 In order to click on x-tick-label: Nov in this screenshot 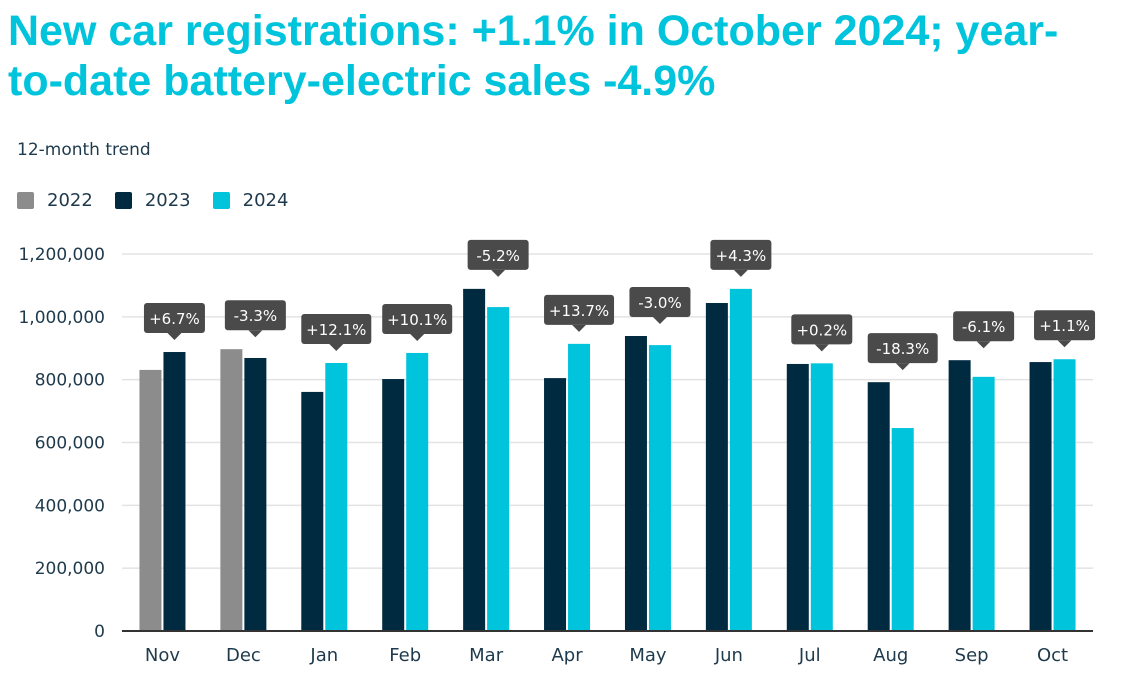, I will do `click(162, 655)`.